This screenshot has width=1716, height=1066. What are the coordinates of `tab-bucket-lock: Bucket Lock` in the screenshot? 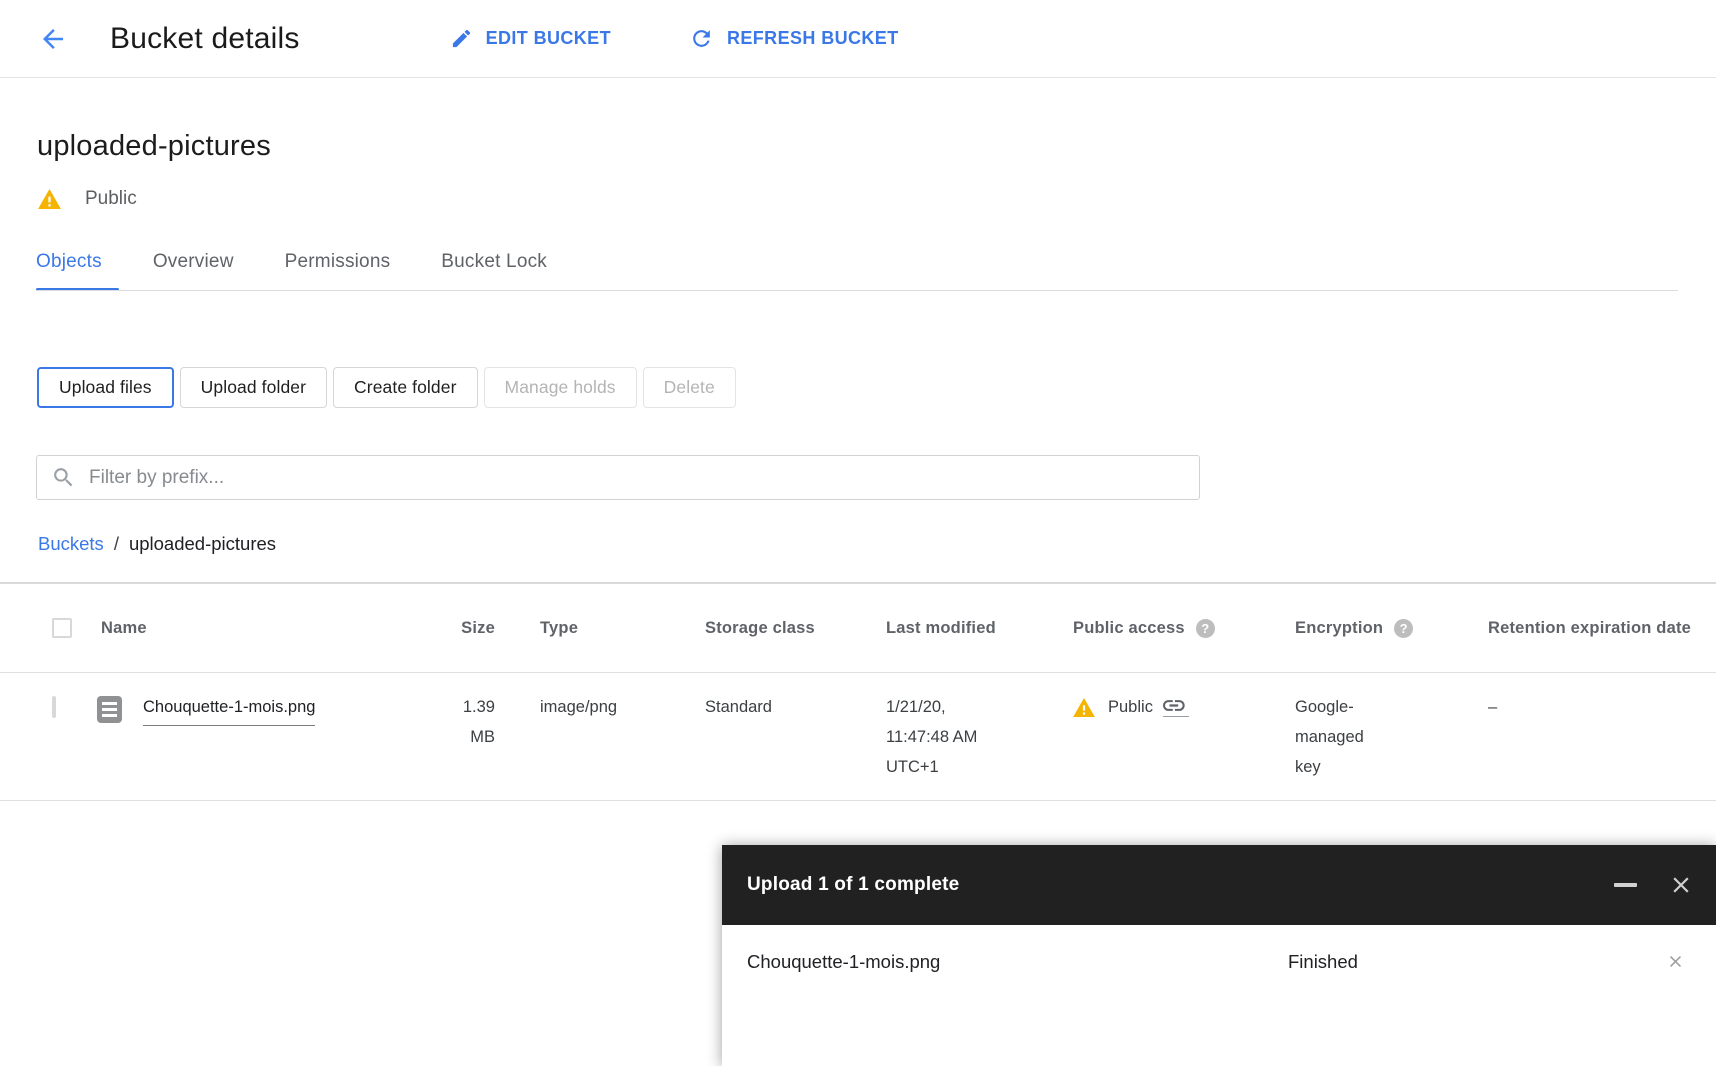 It's located at (494, 261).